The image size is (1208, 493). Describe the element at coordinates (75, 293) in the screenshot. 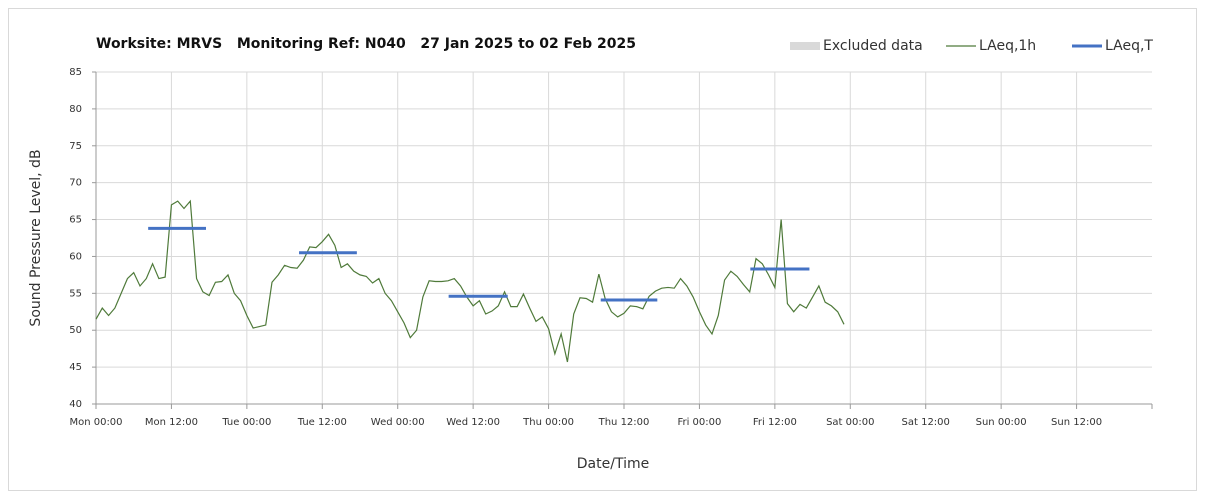

I see `y-tick-label: 55` at that location.